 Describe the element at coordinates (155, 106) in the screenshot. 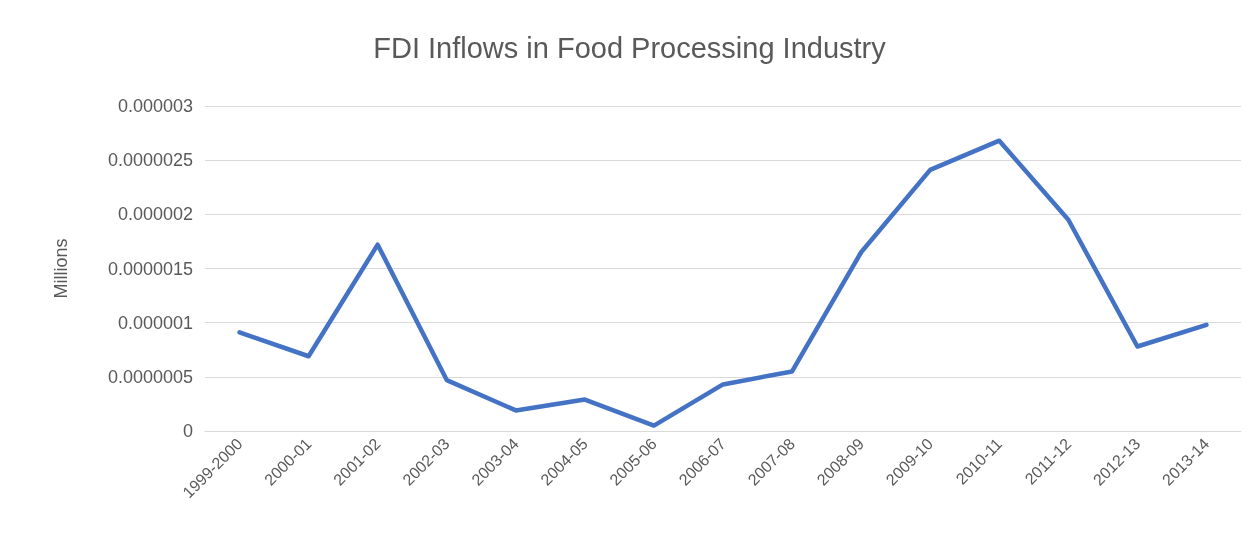

I see `y-tick-label: 0.000003` at that location.